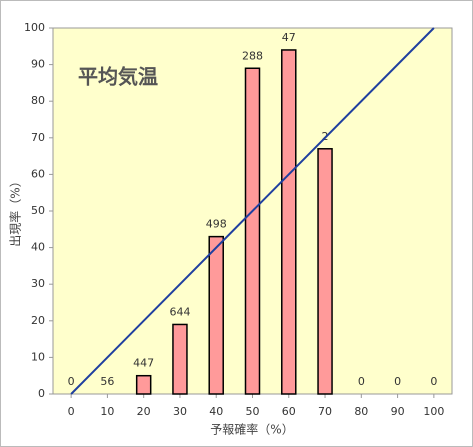 Image resolution: width=473 pixels, height=447 pixels. Describe the element at coordinates (144, 411) in the screenshot. I see `x-tick-label: 20` at that location.